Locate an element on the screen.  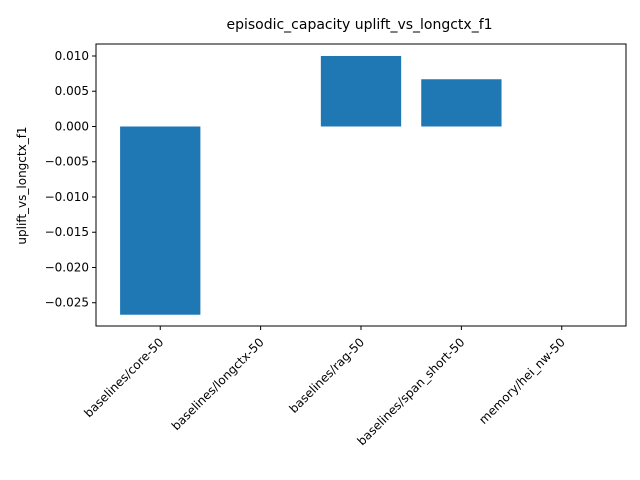
y-tick-label: 0.005 is located at coordinates (72, 91).